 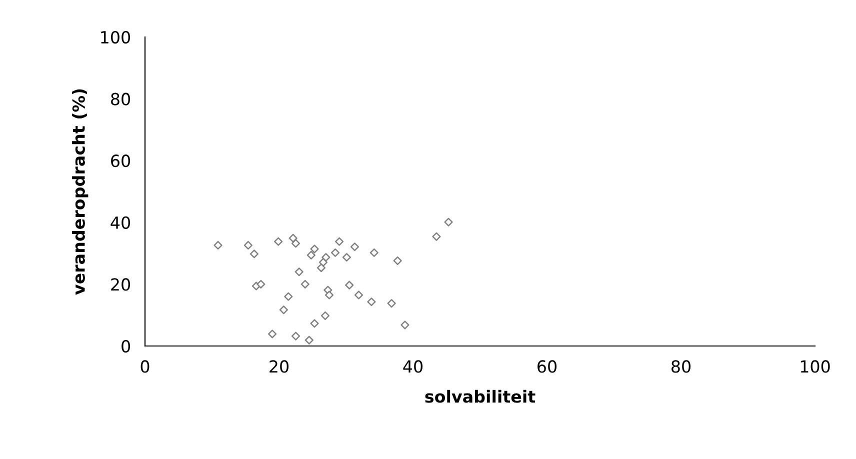 What do you see at coordinates (480, 396) in the screenshot?
I see `x-axis-title: solvabiliteit` at bounding box center [480, 396].